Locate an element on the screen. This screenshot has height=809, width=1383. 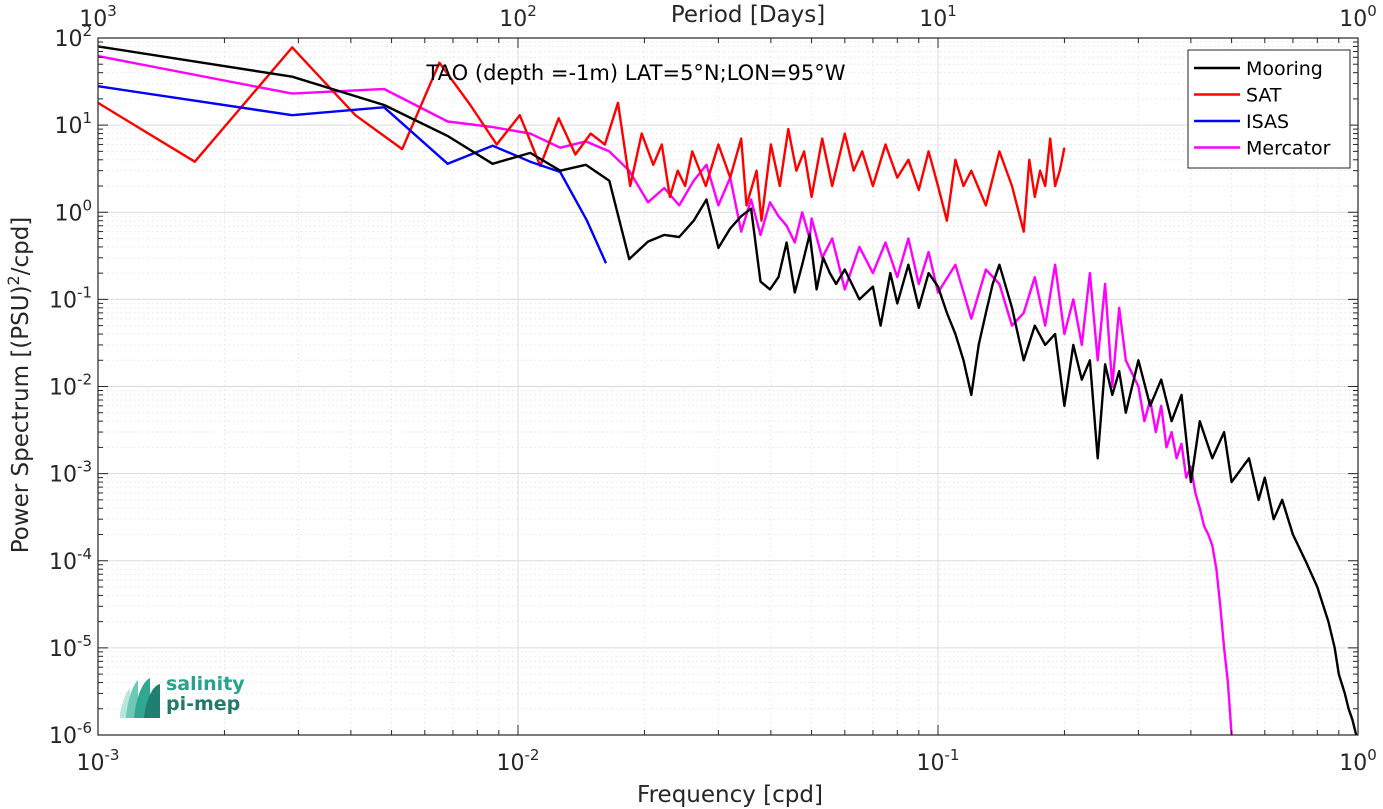
x-tick-label: 10⁻² is located at coordinates (518, 761).